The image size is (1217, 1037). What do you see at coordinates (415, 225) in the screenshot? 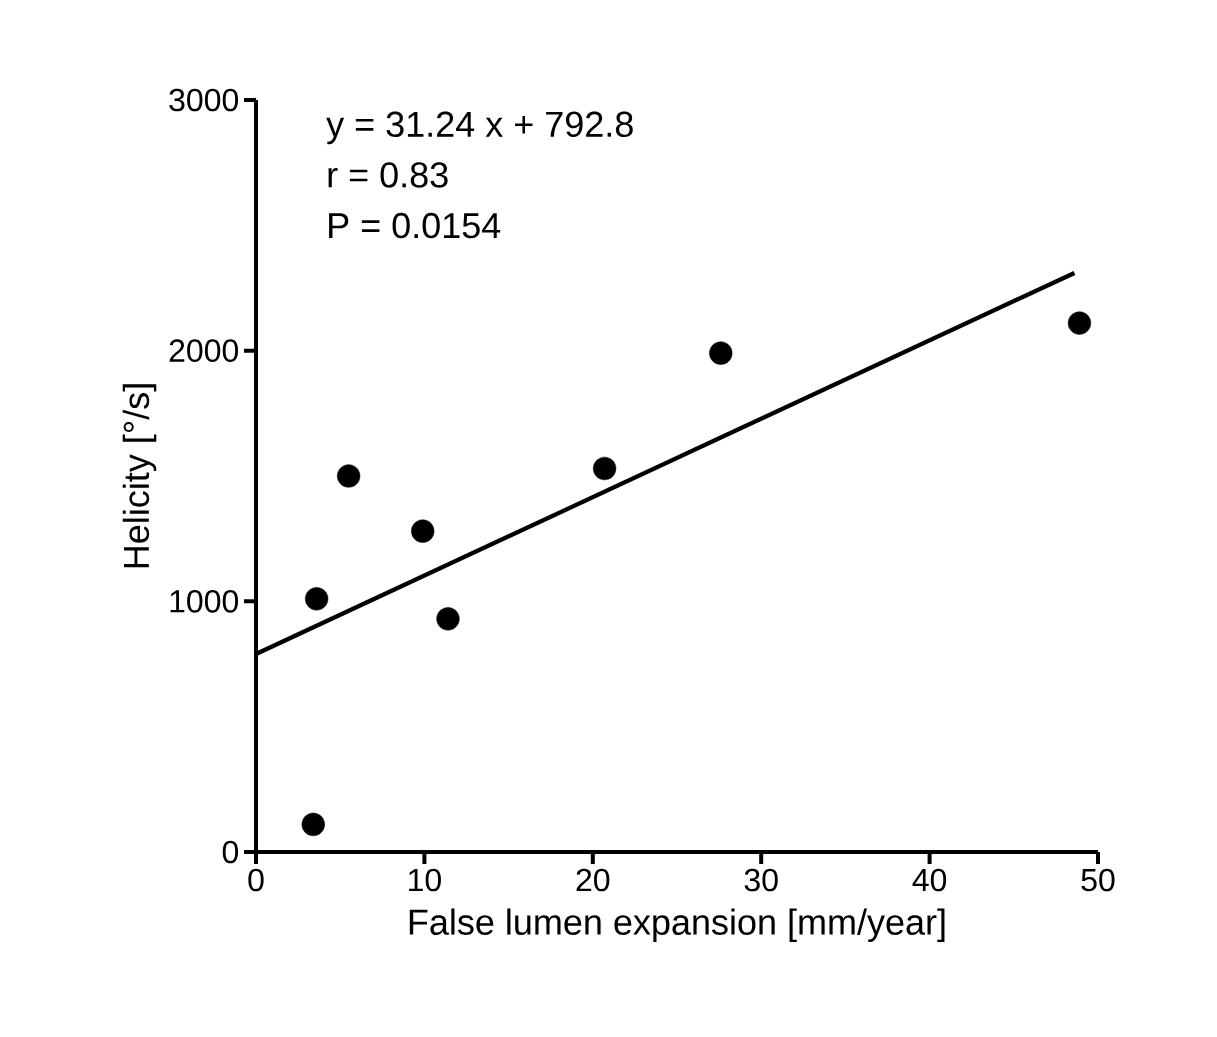
I see `annotation: P = 0.0154` at bounding box center [415, 225].